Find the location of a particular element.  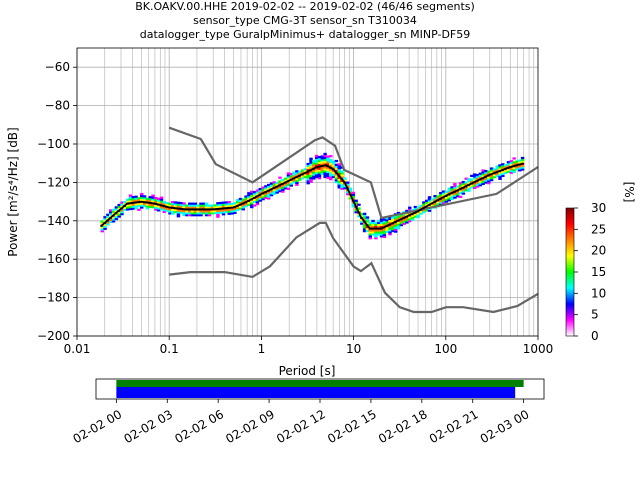

x-tick-label: 0.1 is located at coordinates (169, 349).